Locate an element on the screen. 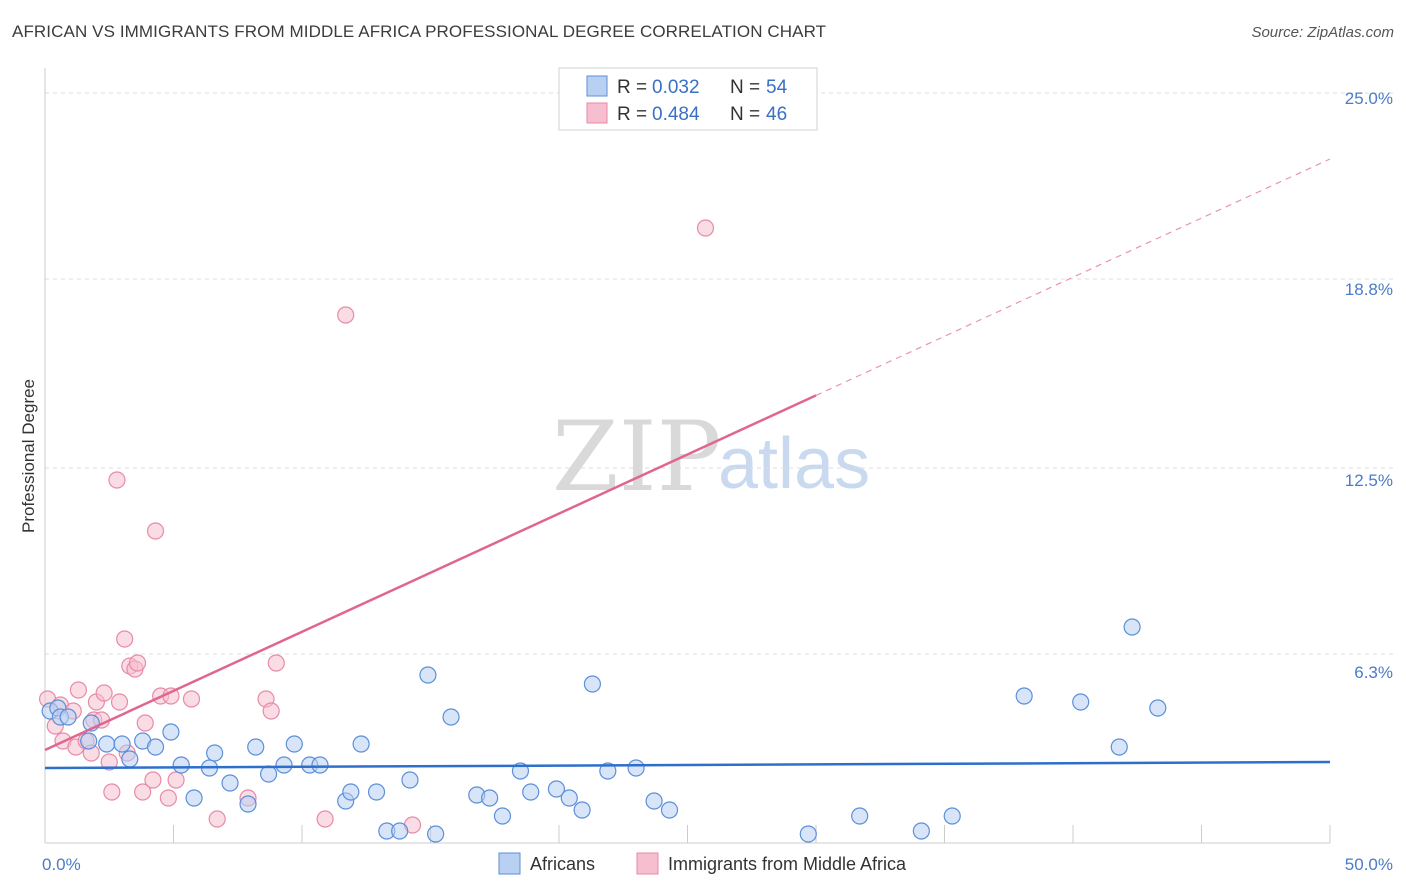 This screenshot has width=1406, height=892. legend-r-value-2: 0.484 is located at coordinates (676, 114).